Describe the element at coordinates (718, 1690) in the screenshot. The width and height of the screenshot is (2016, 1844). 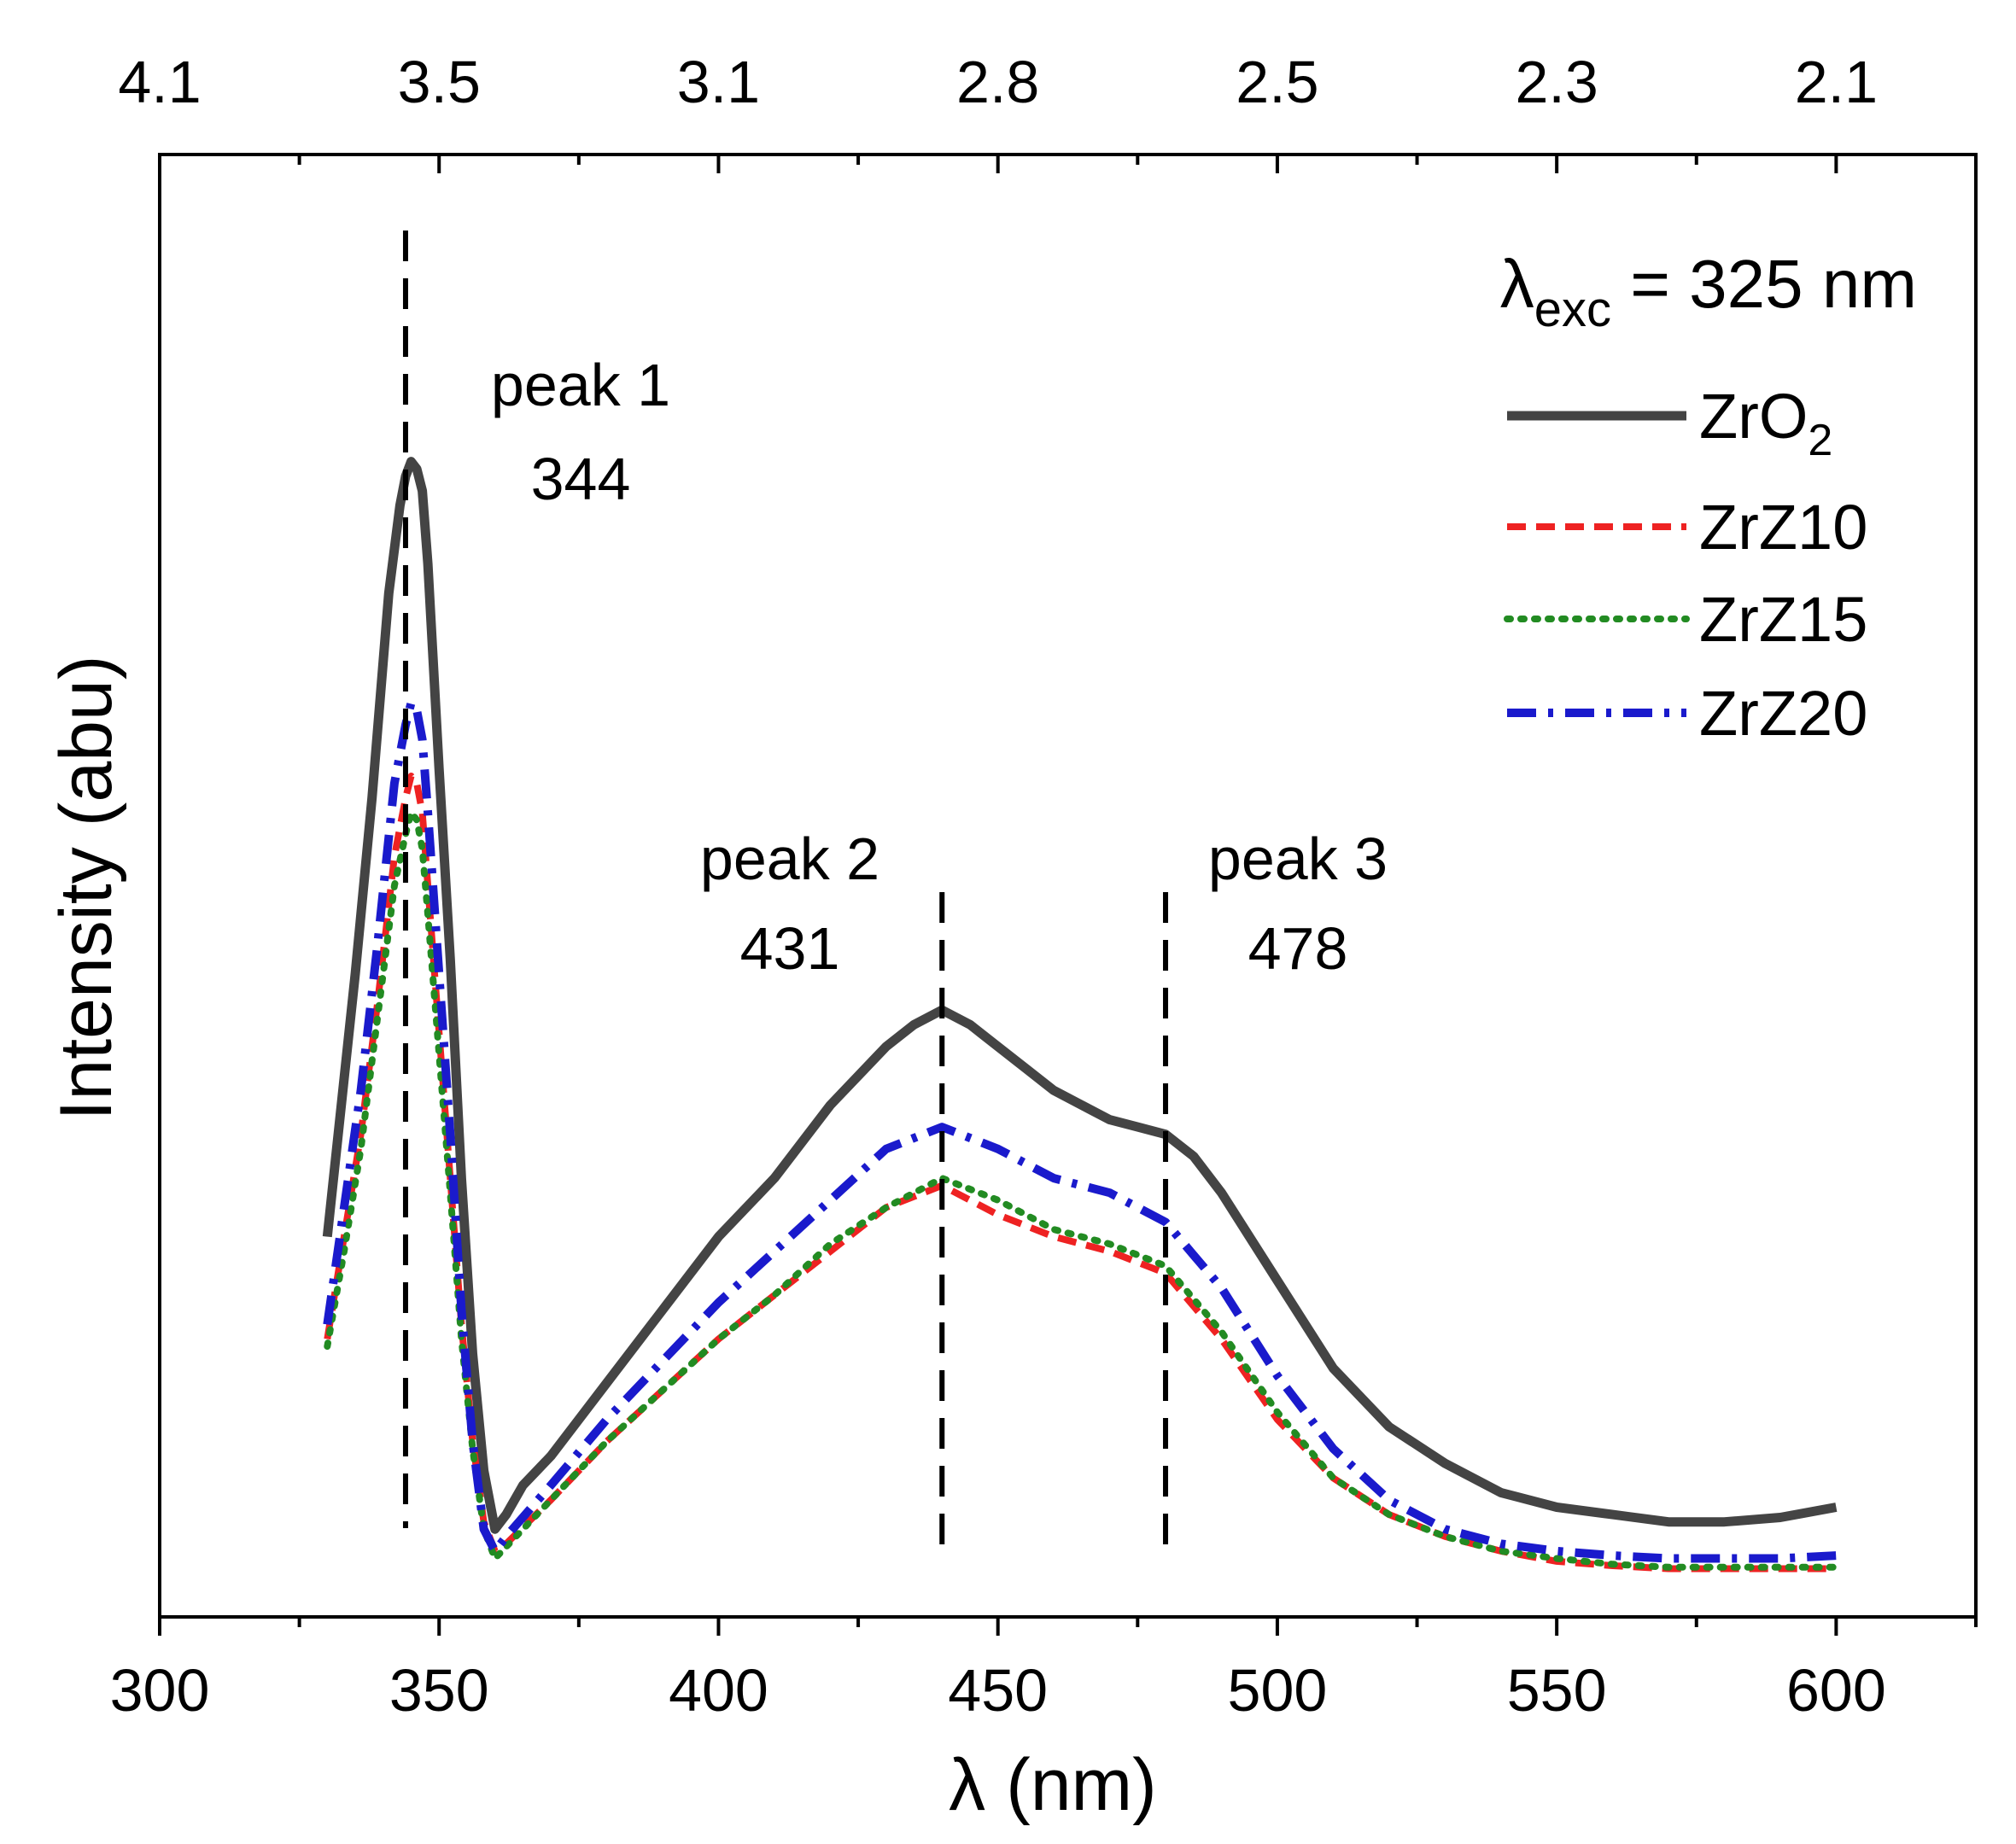
I see `x-tick-label-400: 400` at that location.